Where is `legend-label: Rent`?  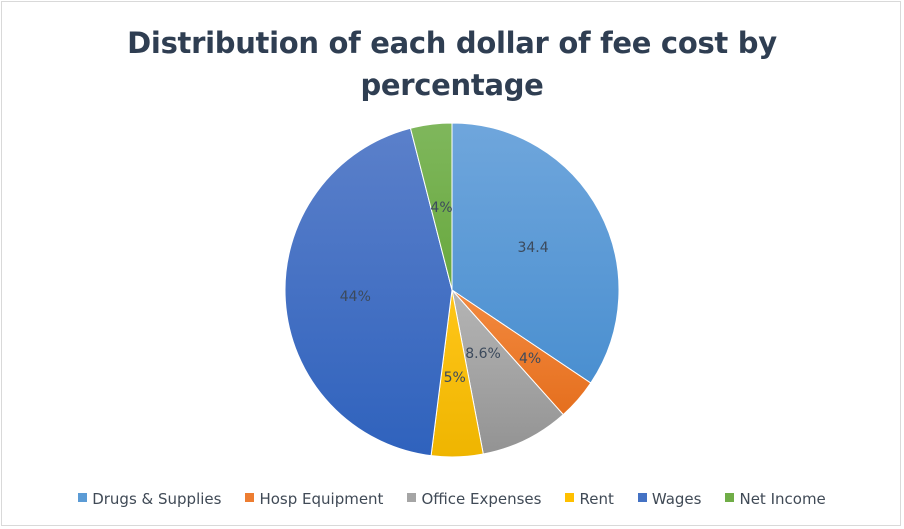
legend-label: Rent is located at coordinates (596, 499).